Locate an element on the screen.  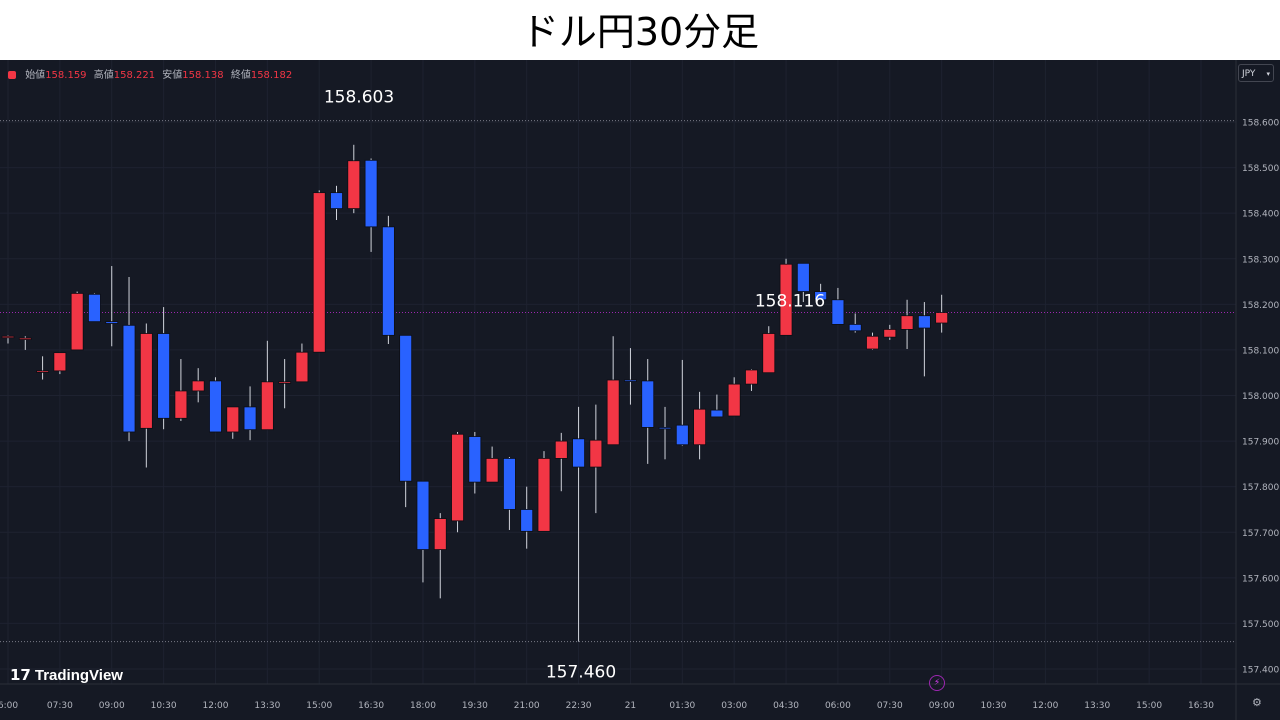
chart-title: ドル円30分足 is located at coordinates (640, 30).